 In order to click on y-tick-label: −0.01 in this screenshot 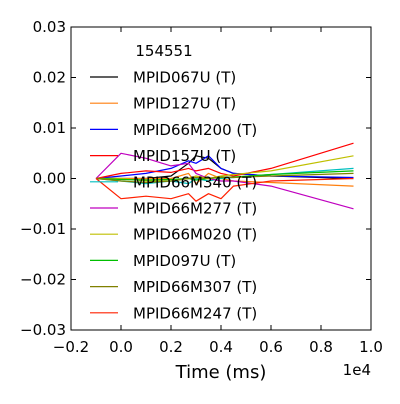, I will do `click(43, 229)`.